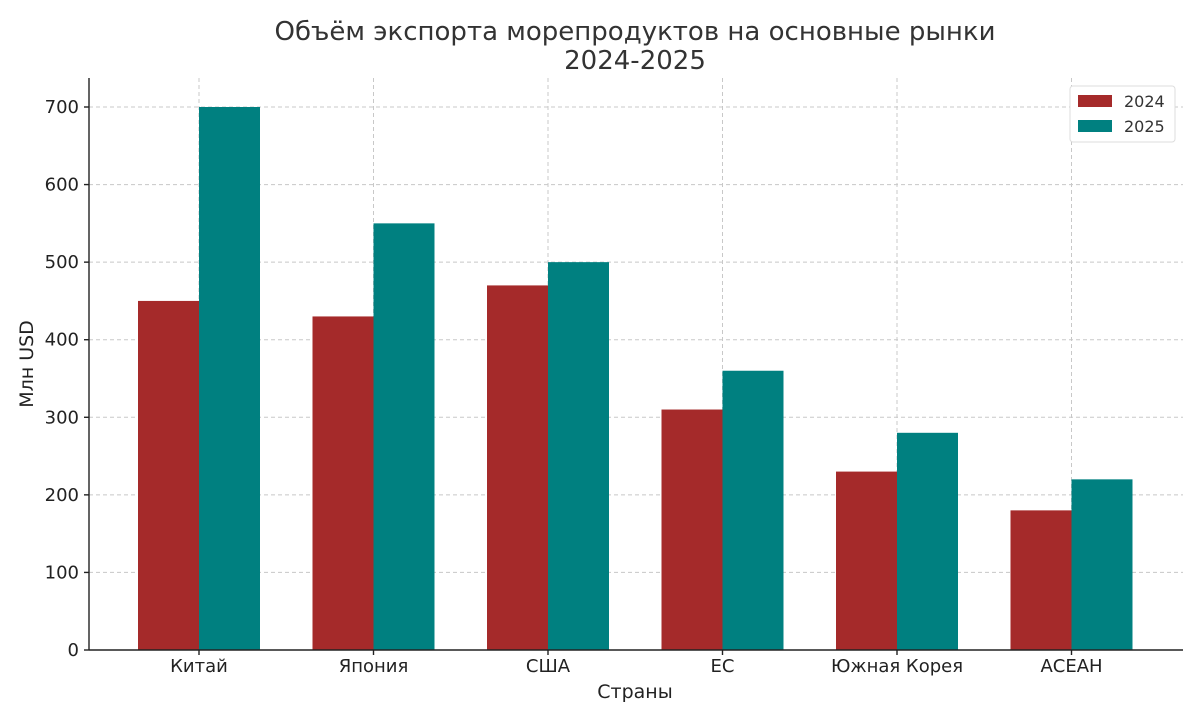 The width and height of the screenshot is (1200, 720). What do you see at coordinates (62, 262) in the screenshot?
I see `y-tick-label: 500` at bounding box center [62, 262].